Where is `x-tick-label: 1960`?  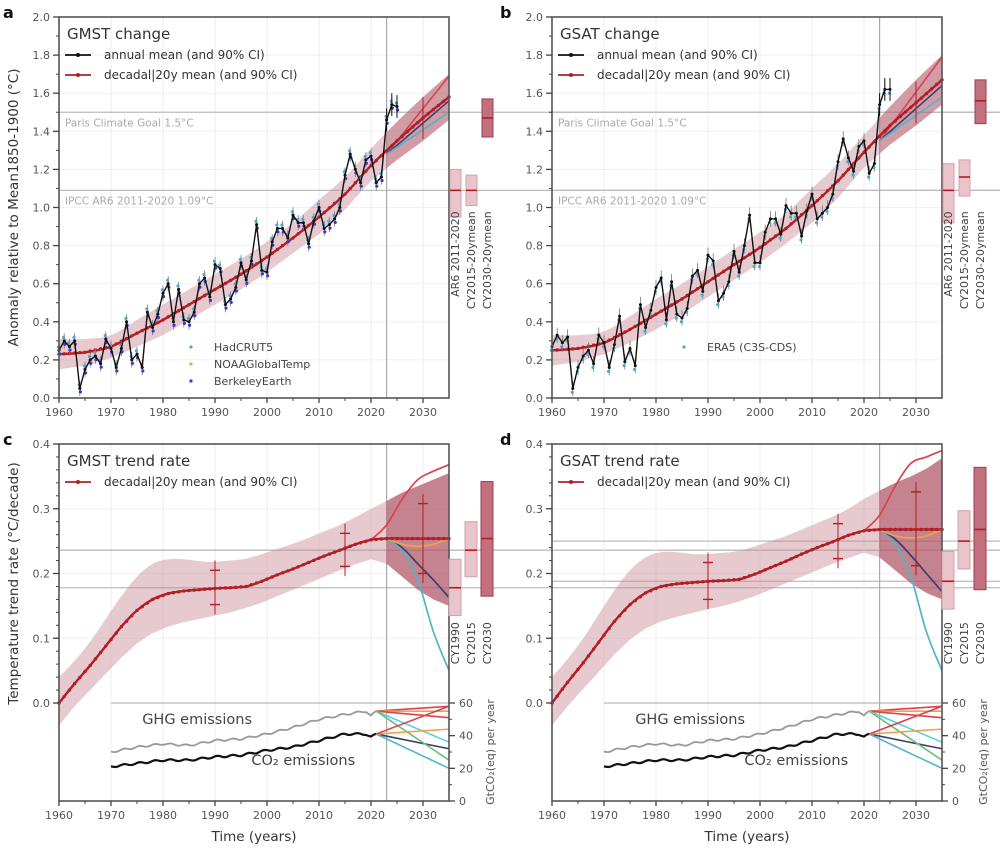 x-tick-label: 1960 is located at coordinates (552, 815).